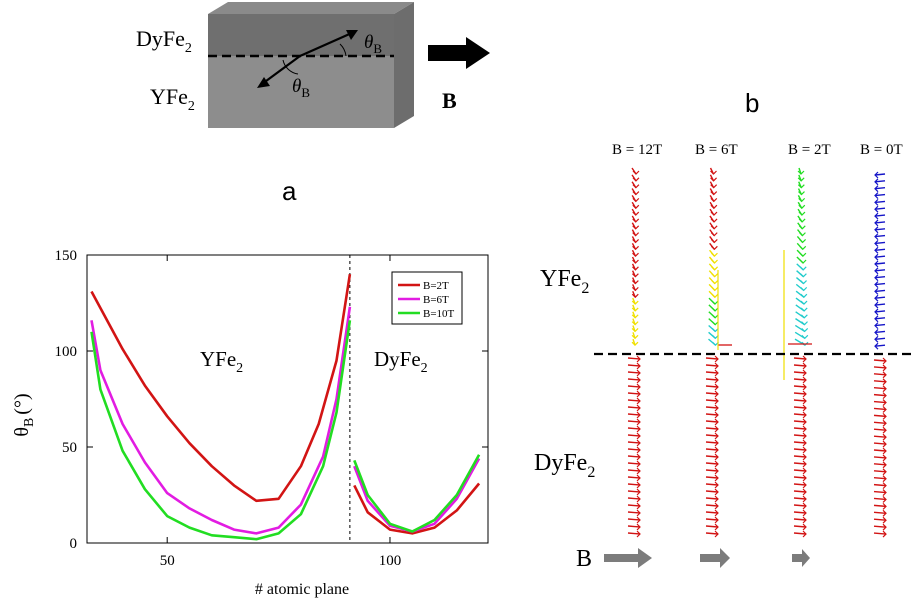 The height and width of the screenshot is (601, 911). What do you see at coordinates (66, 256) in the screenshot?
I see `y-tick-label: 150` at bounding box center [66, 256].